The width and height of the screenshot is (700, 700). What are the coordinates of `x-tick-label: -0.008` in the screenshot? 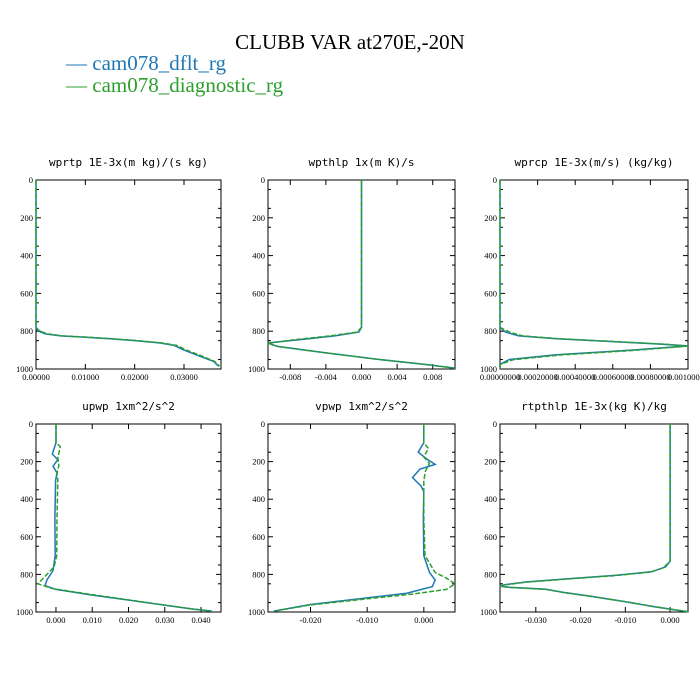 It's located at (290, 377).